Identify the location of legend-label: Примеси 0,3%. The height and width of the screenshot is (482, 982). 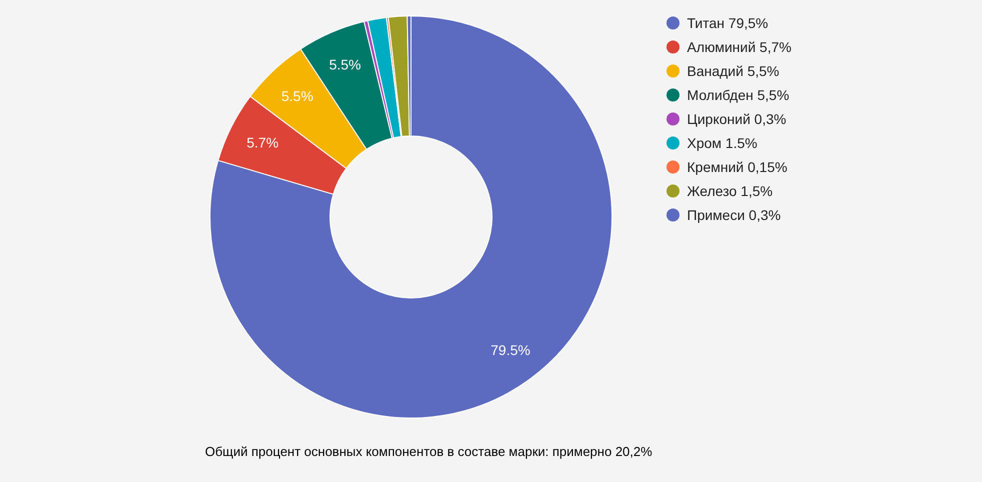
(734, 214).